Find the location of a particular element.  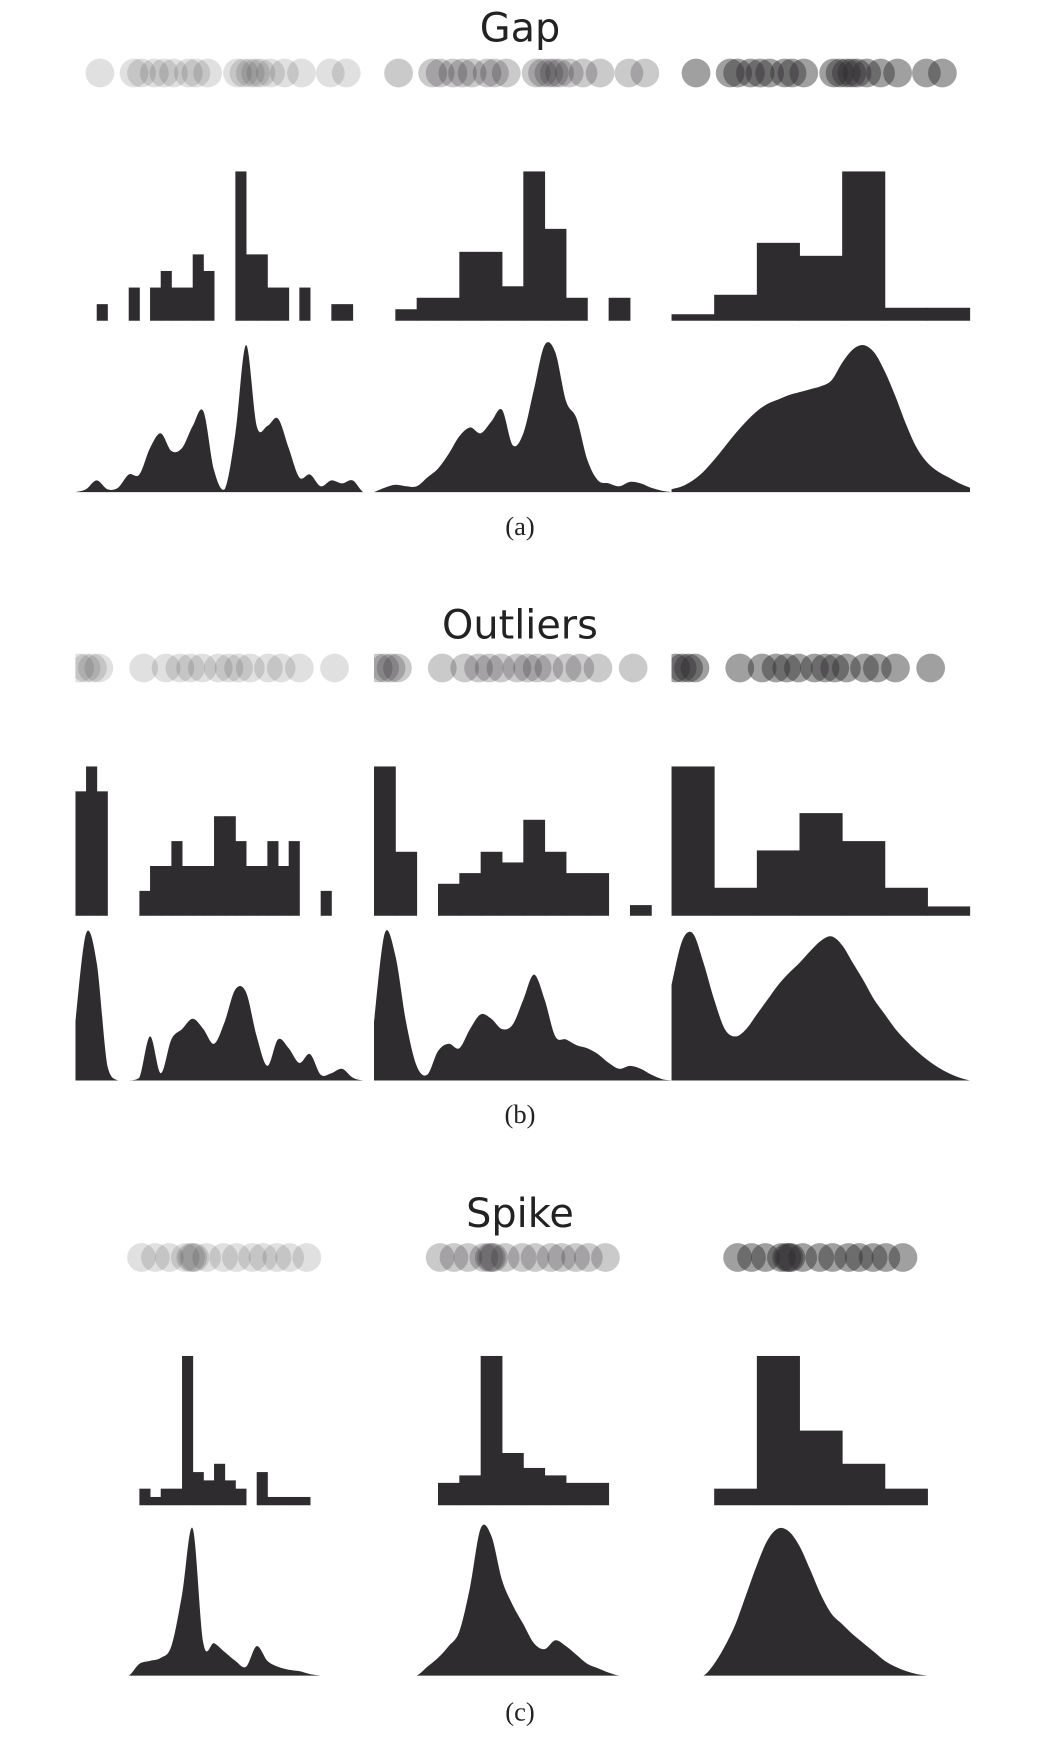

panel-title: Spike is located at coordinates (520, 1214).